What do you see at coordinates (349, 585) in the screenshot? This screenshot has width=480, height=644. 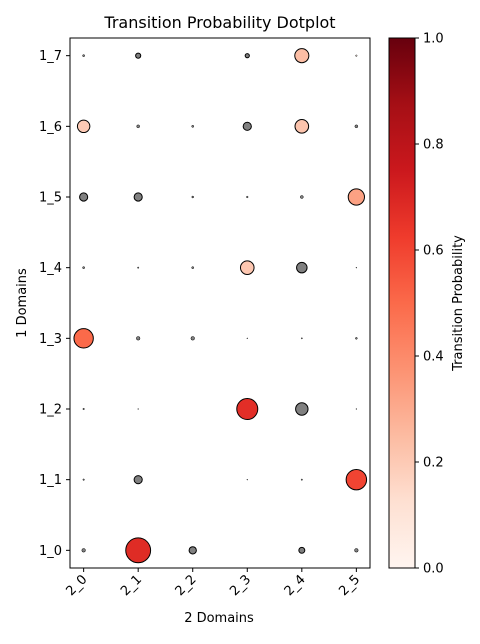 I see `x-tick-label: 2_5` at bounding box center [349, 585].